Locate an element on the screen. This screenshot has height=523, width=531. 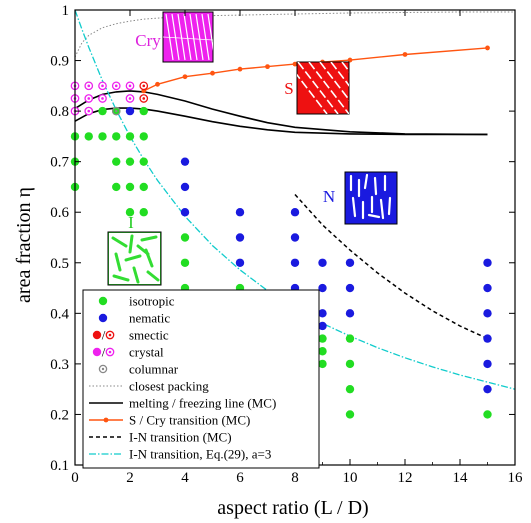
legend-label: crystal is located at coordinates (146, 352).